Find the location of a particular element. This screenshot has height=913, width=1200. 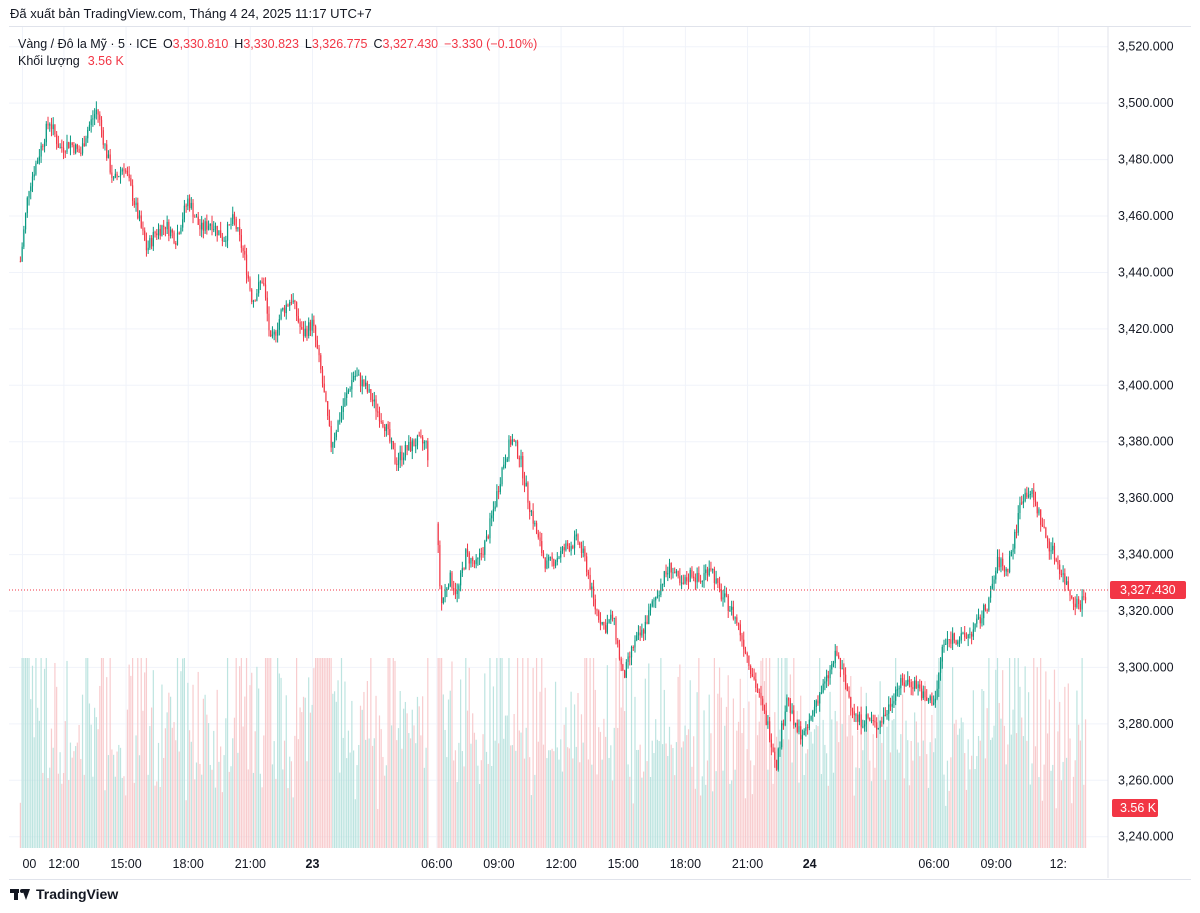

y-tick-label: 3,340.000 is located at coordinates (1146, 555).